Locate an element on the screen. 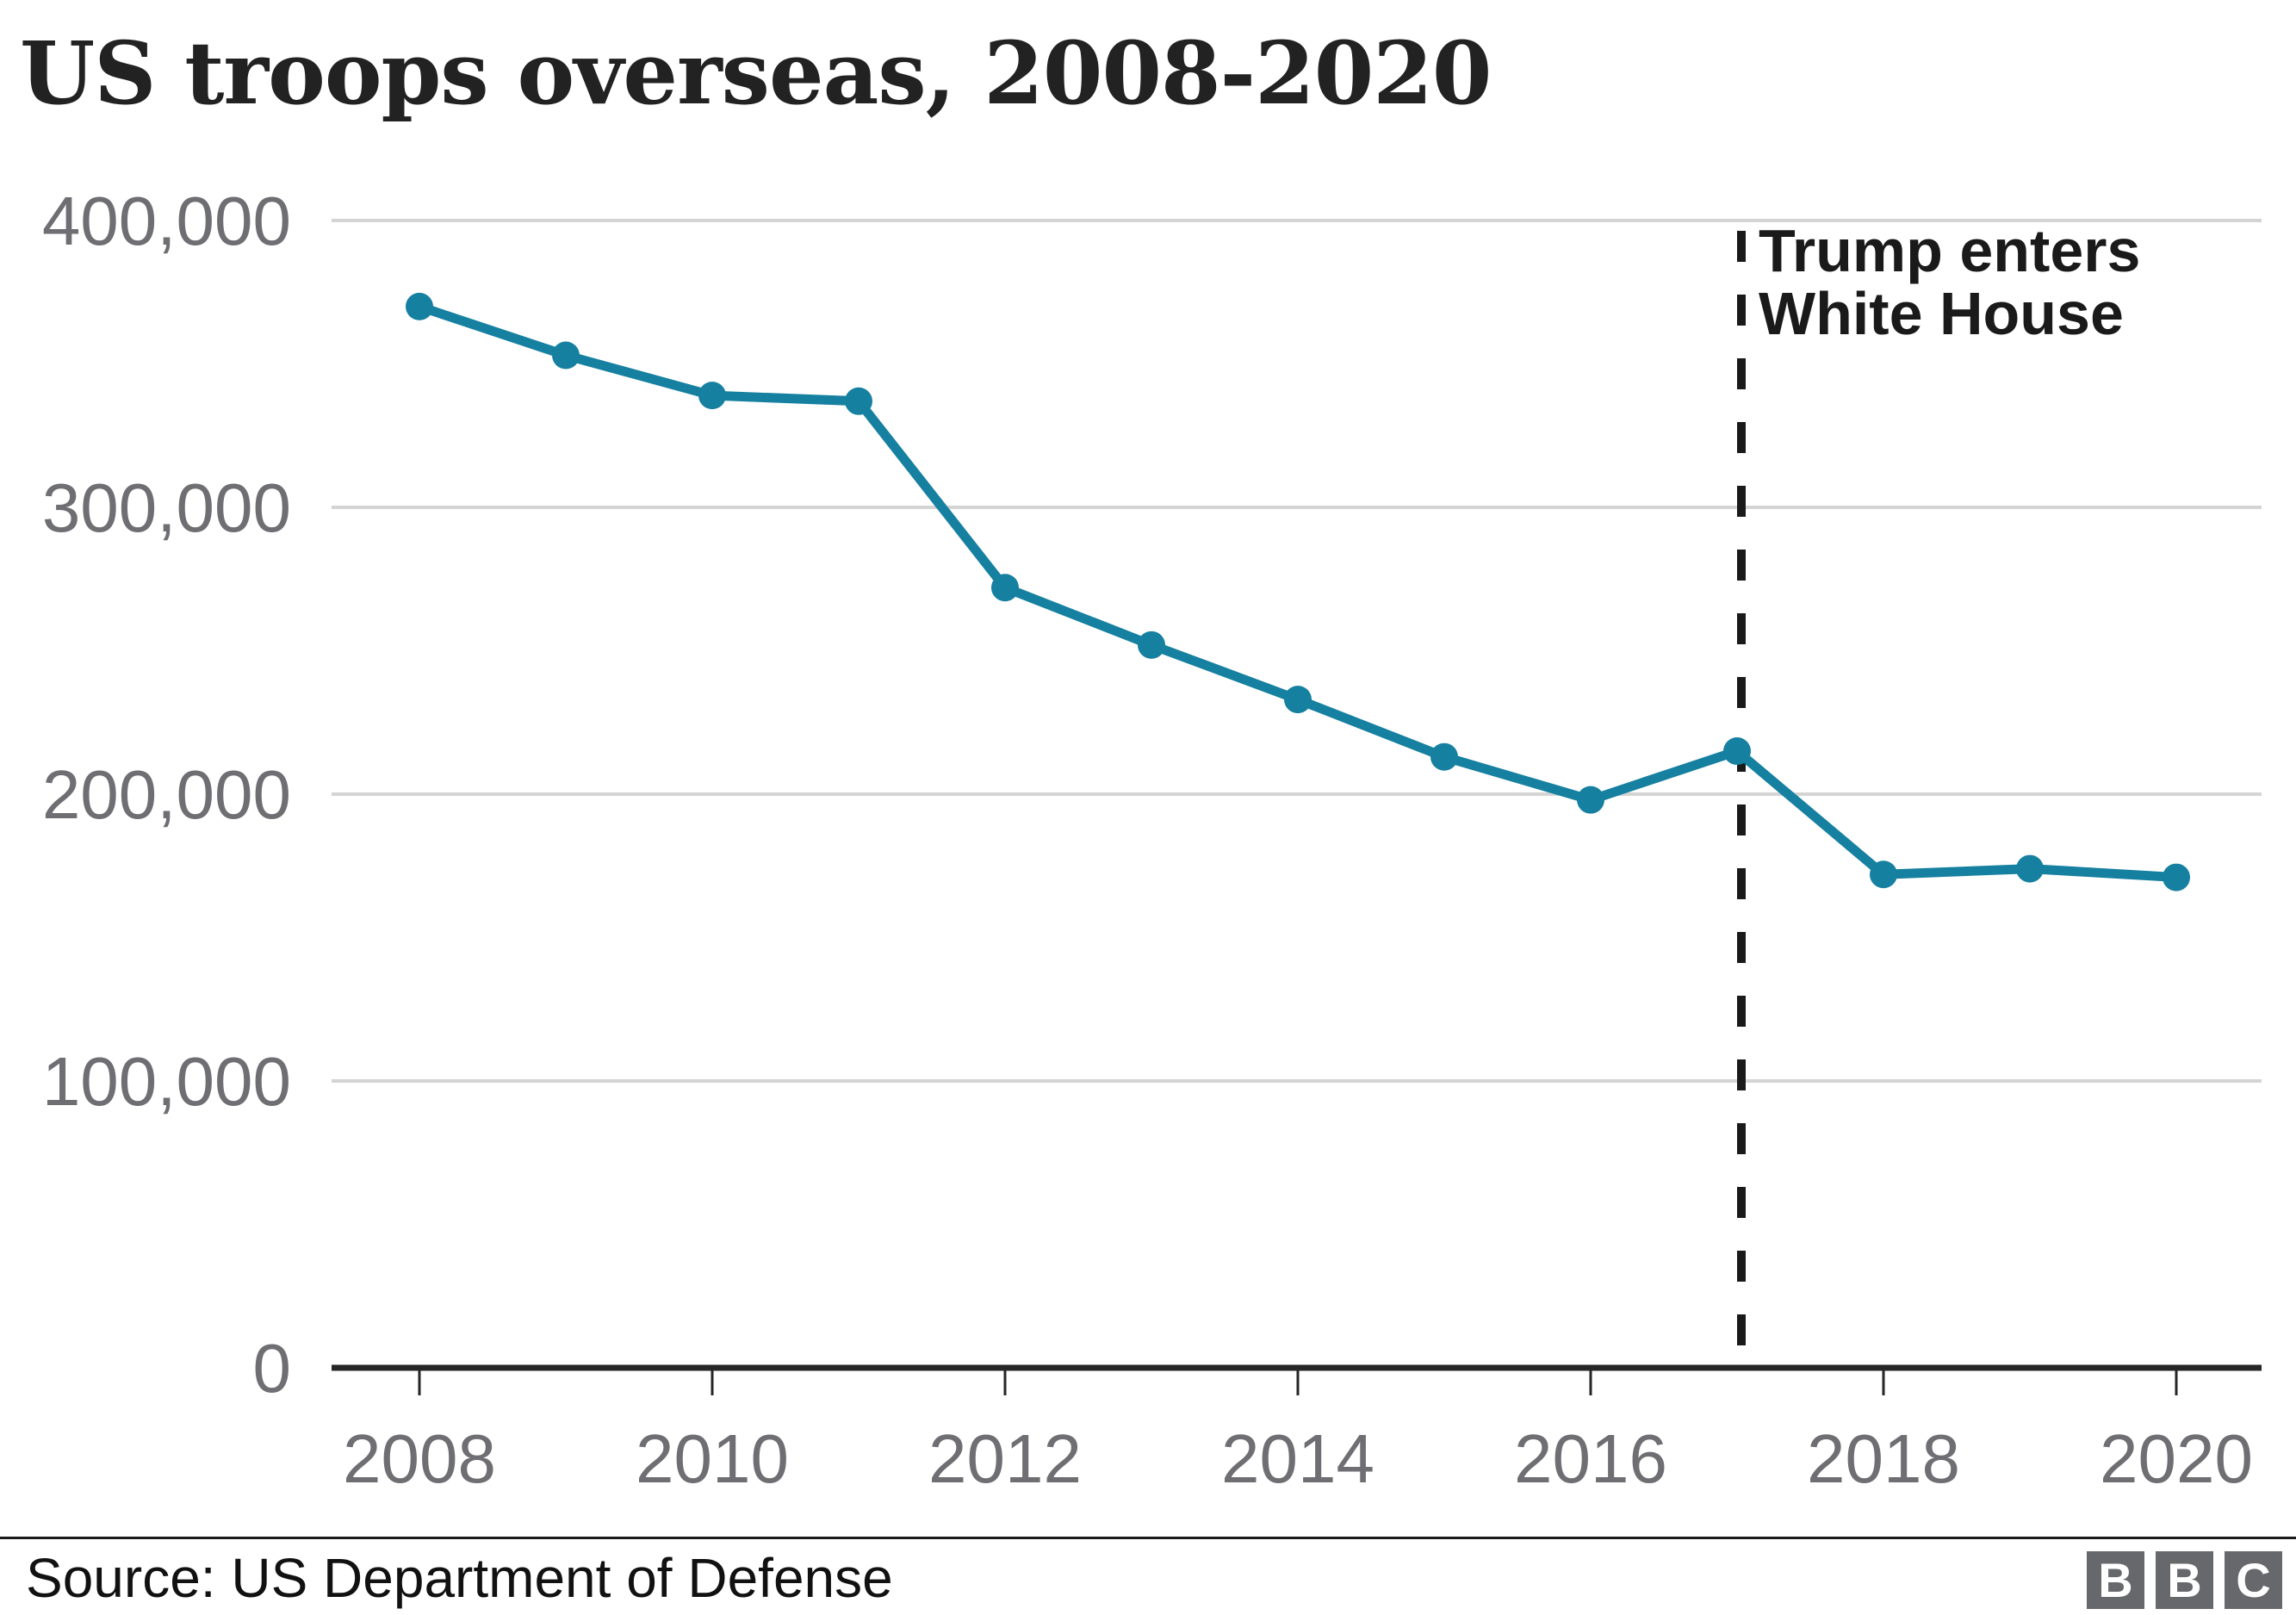 The width and height of the screenshot is (2296, 1615). axis-layer: 2008 2010 2012 2014 2016 2018 2020 is located at coordinates (1297, 1430).